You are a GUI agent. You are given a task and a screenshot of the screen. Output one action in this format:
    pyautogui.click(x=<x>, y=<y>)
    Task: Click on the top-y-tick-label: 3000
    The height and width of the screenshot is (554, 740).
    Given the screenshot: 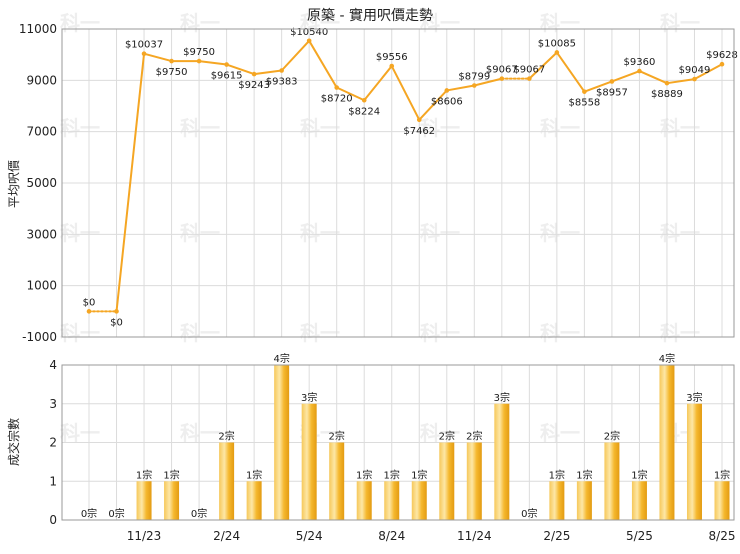 What is the action you would take?
    pyautogui.click(x=41, y=234)
    